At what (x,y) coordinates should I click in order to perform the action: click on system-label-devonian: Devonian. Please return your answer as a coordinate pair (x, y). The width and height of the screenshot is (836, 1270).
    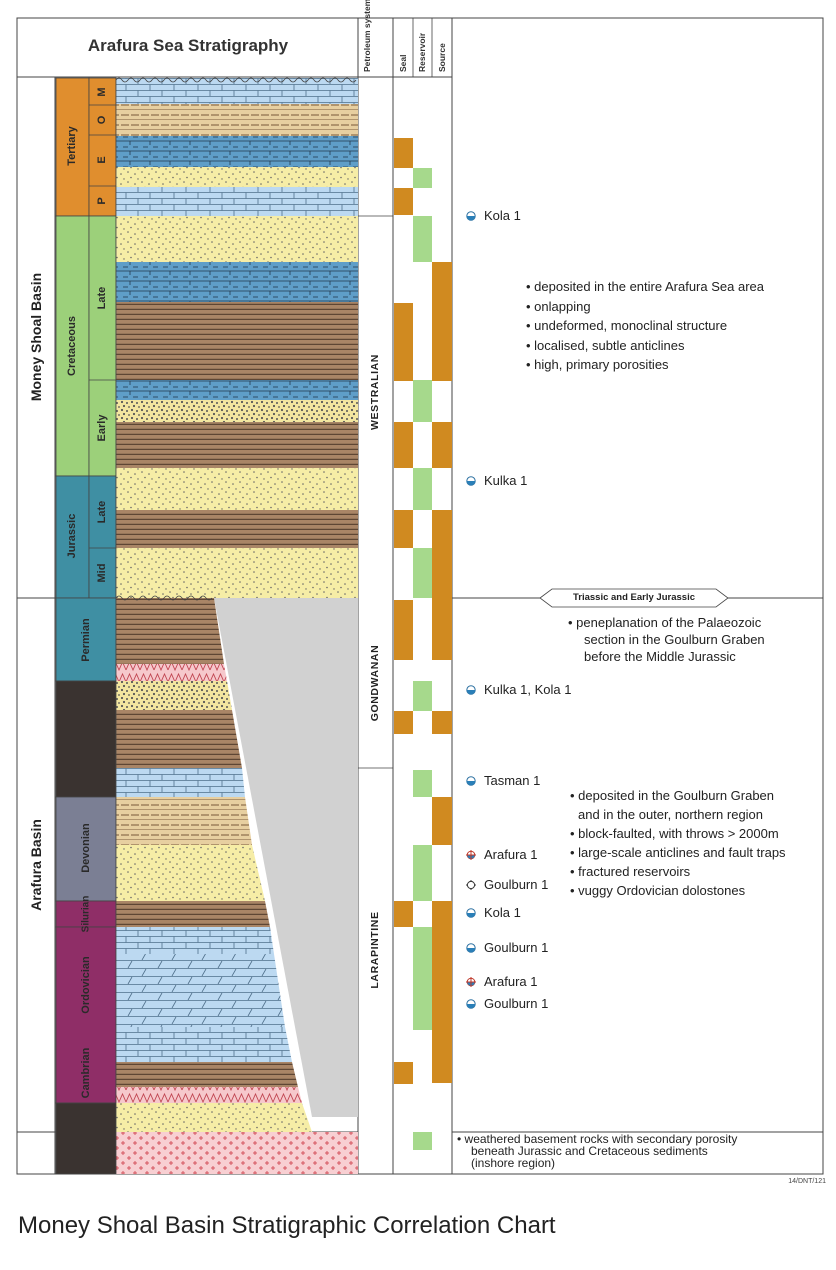
    Looking at the image, I should click on (86, 848).